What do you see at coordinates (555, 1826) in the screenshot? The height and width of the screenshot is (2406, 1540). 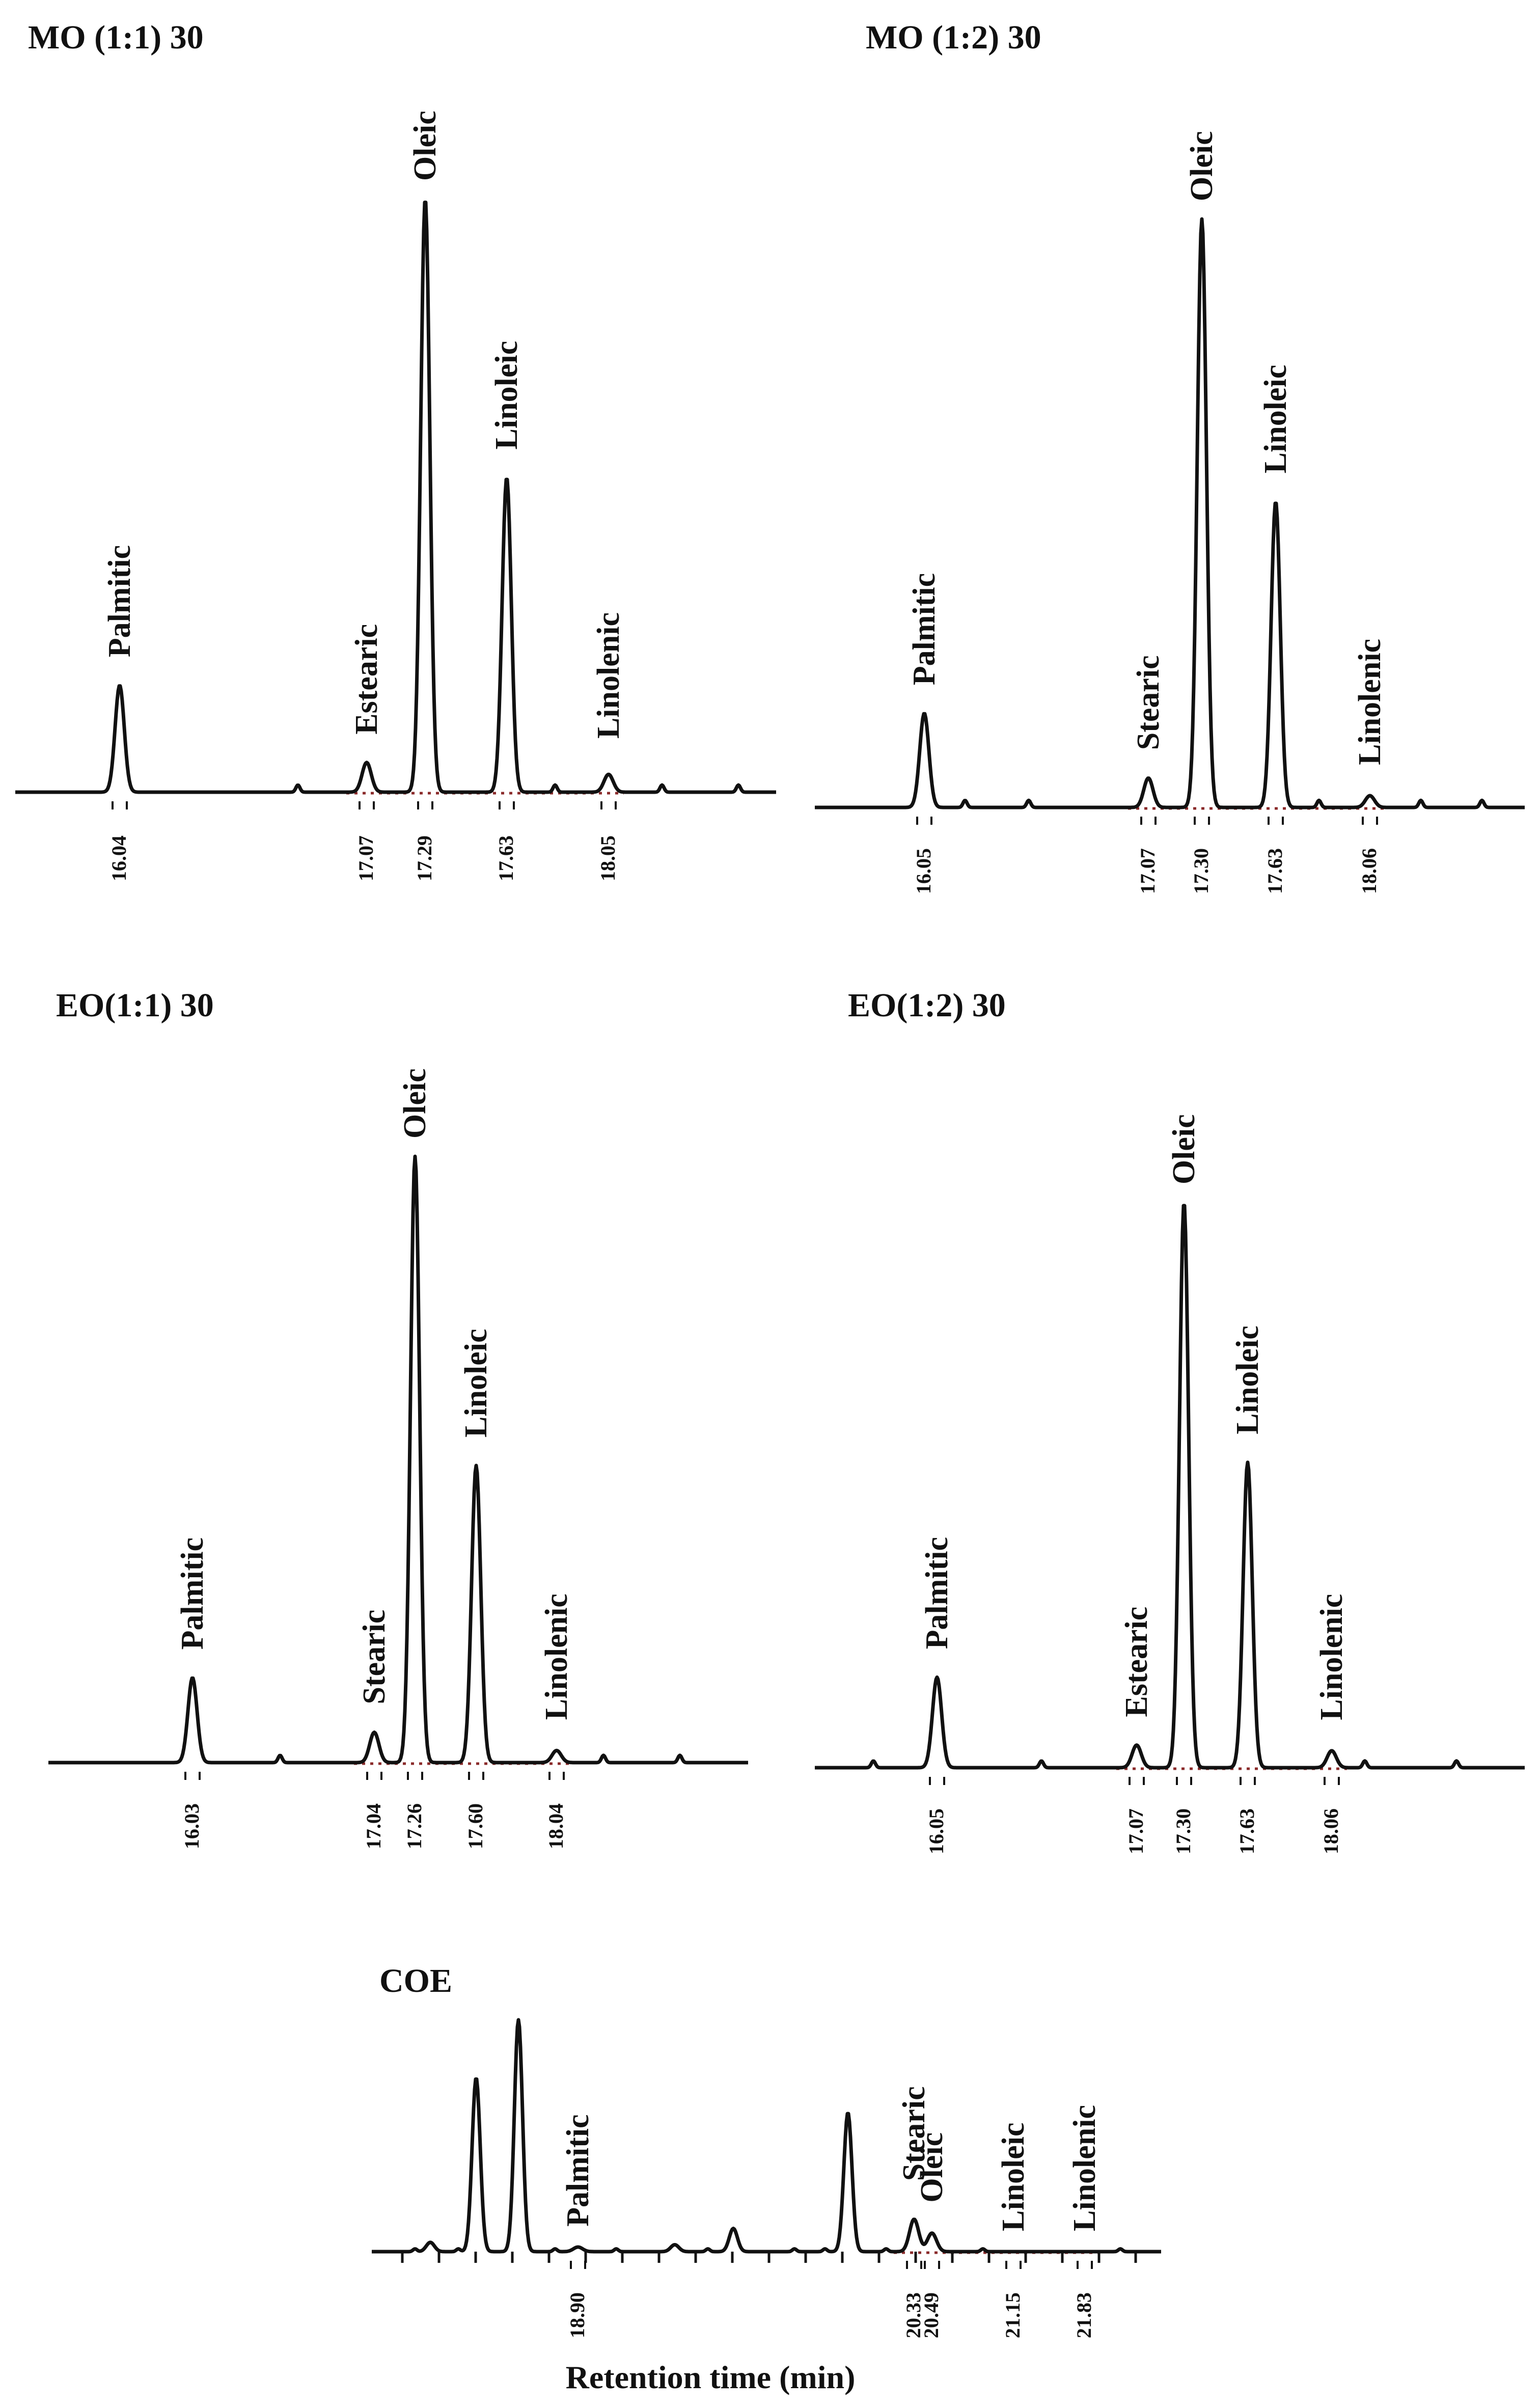 I see `retention-time-label: 18.04` at bounding box center [555, 1826].